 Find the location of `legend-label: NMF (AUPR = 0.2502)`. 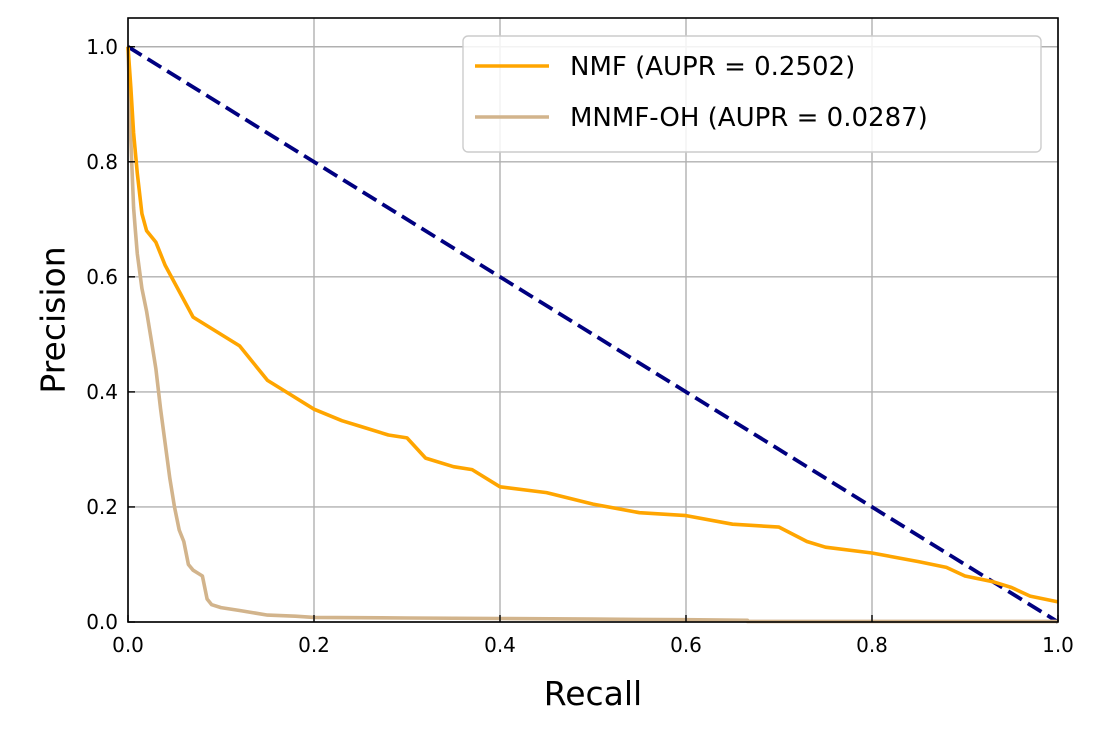

legend-label: NMF (AUPR = 0.2502) is located at coordinates (712, 67).